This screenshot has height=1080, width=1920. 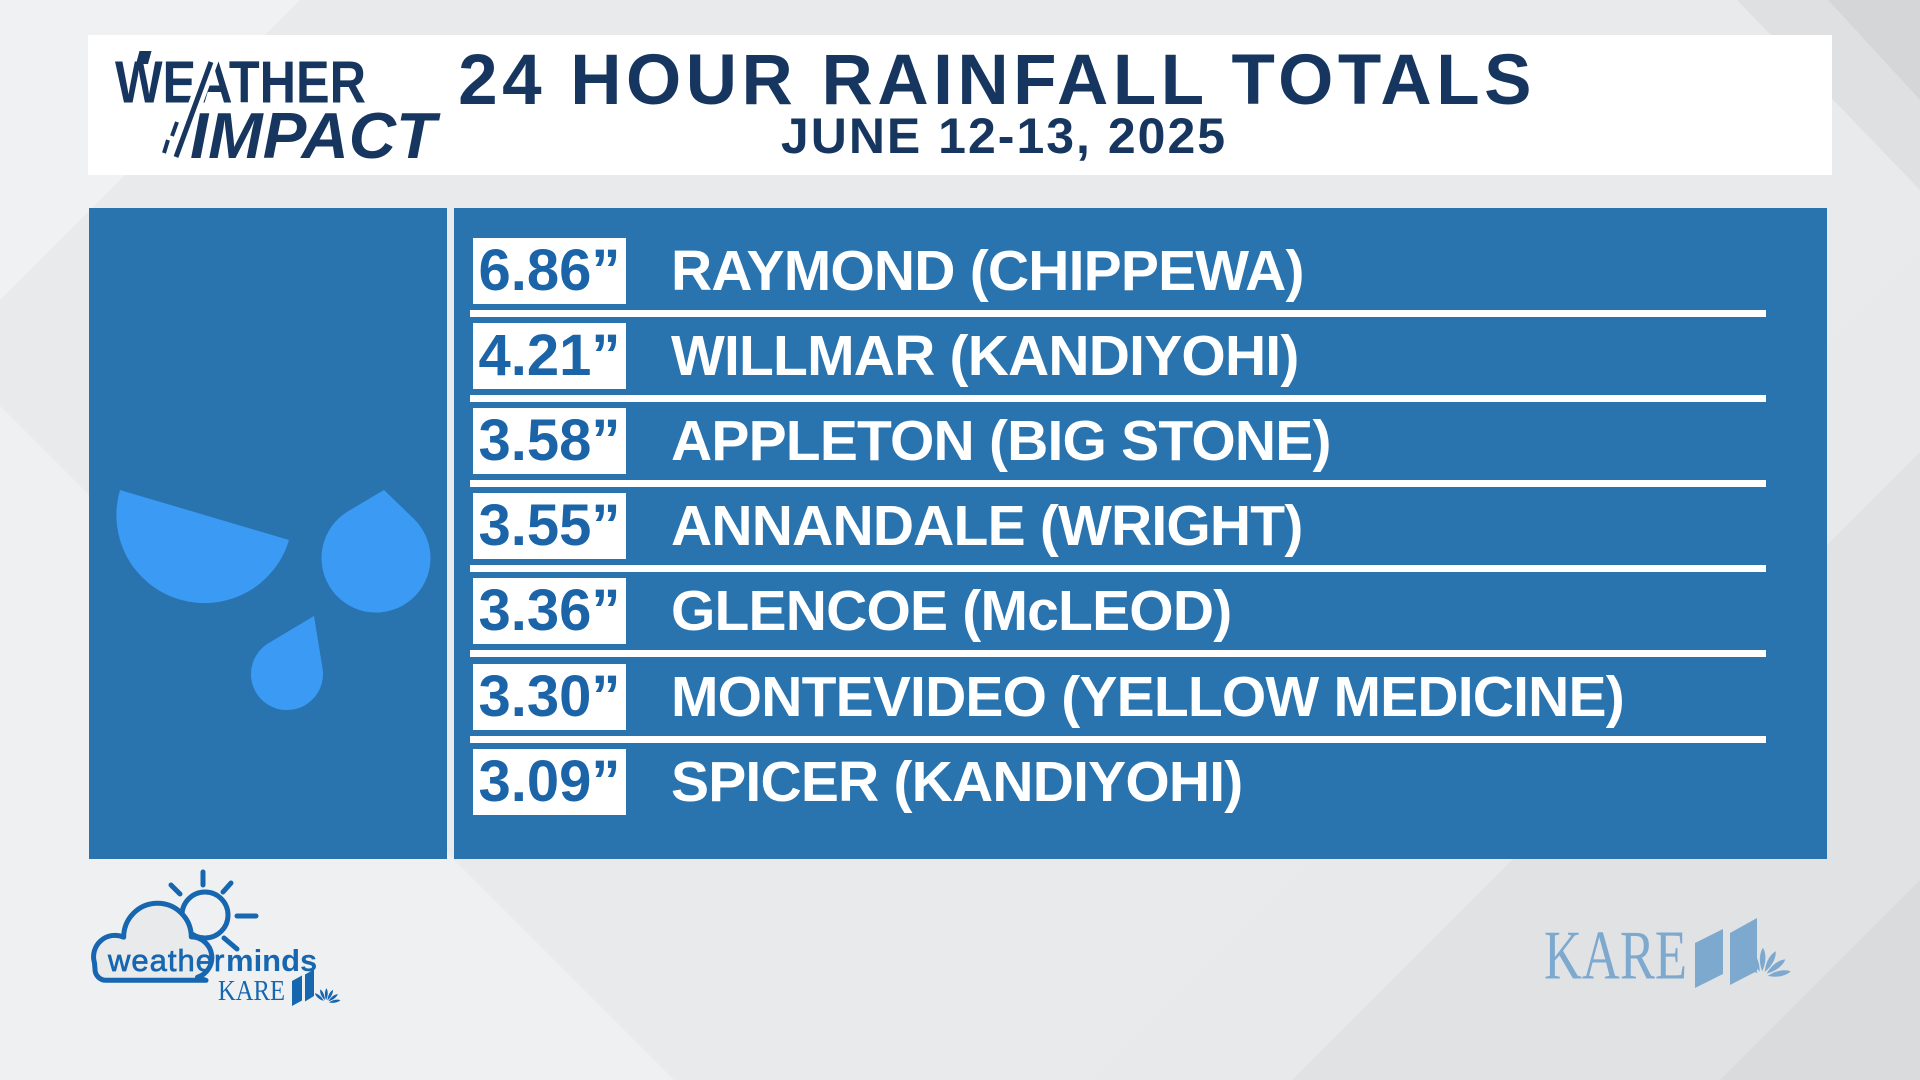 What do you see at coordinates (240, 82) in the screenshot?
I see `svg-text: WEATHER` at bounding box center [240, 82].